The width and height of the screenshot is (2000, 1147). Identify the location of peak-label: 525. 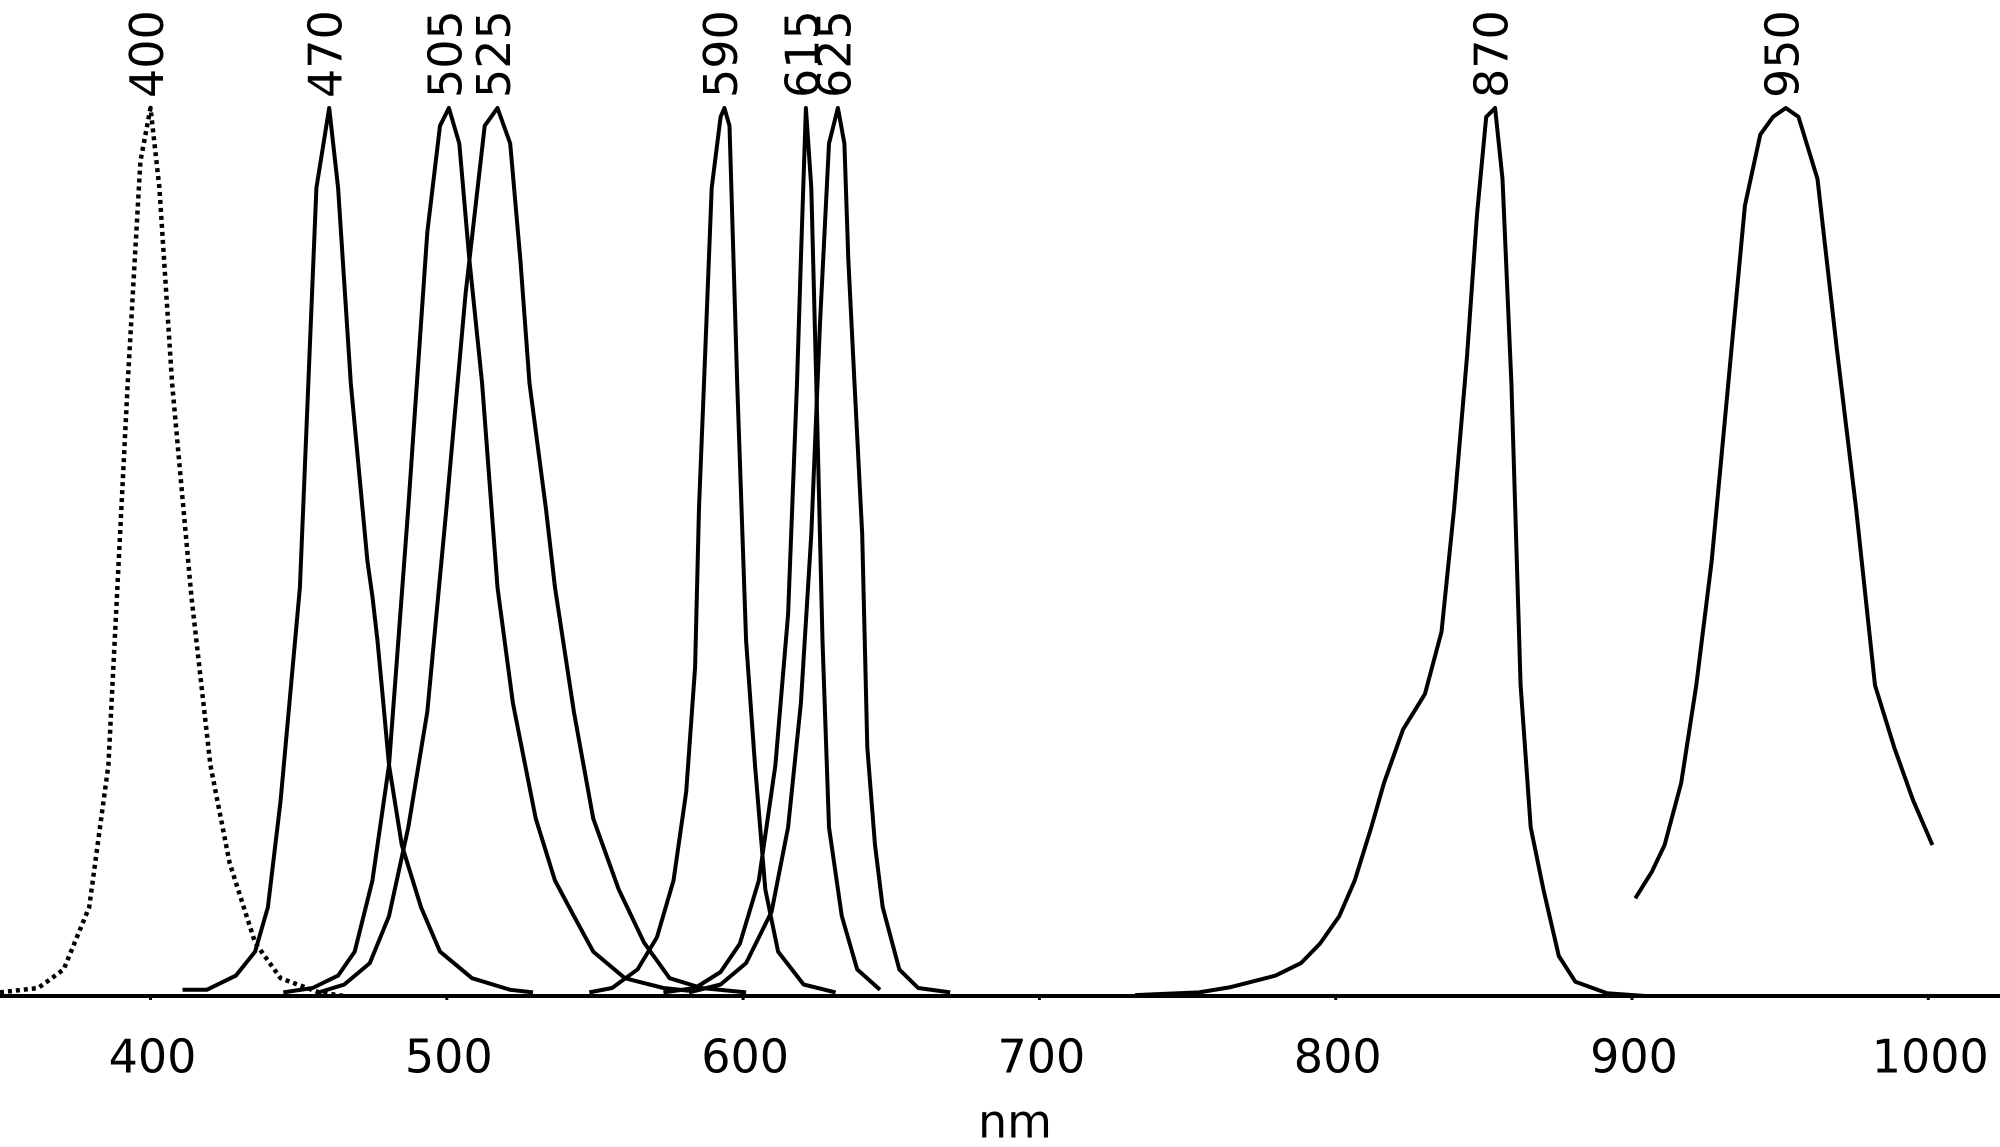
(494, 54).